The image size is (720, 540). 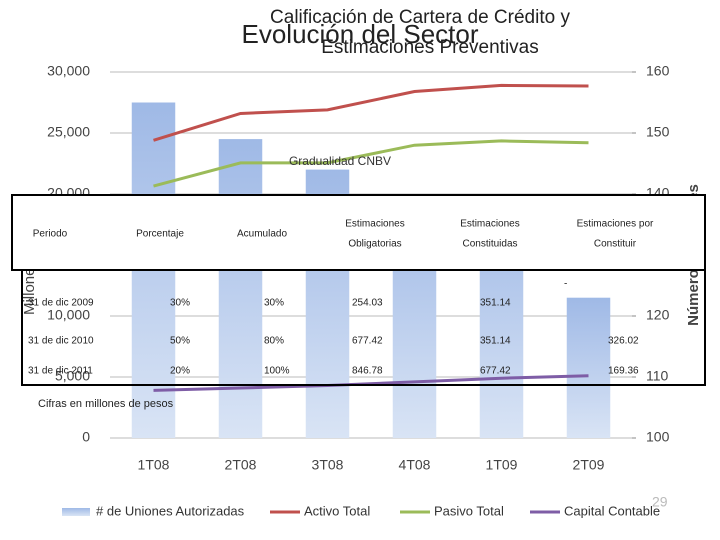 I want to click on legend-label: Activo Total, so click(x=337, y=510).